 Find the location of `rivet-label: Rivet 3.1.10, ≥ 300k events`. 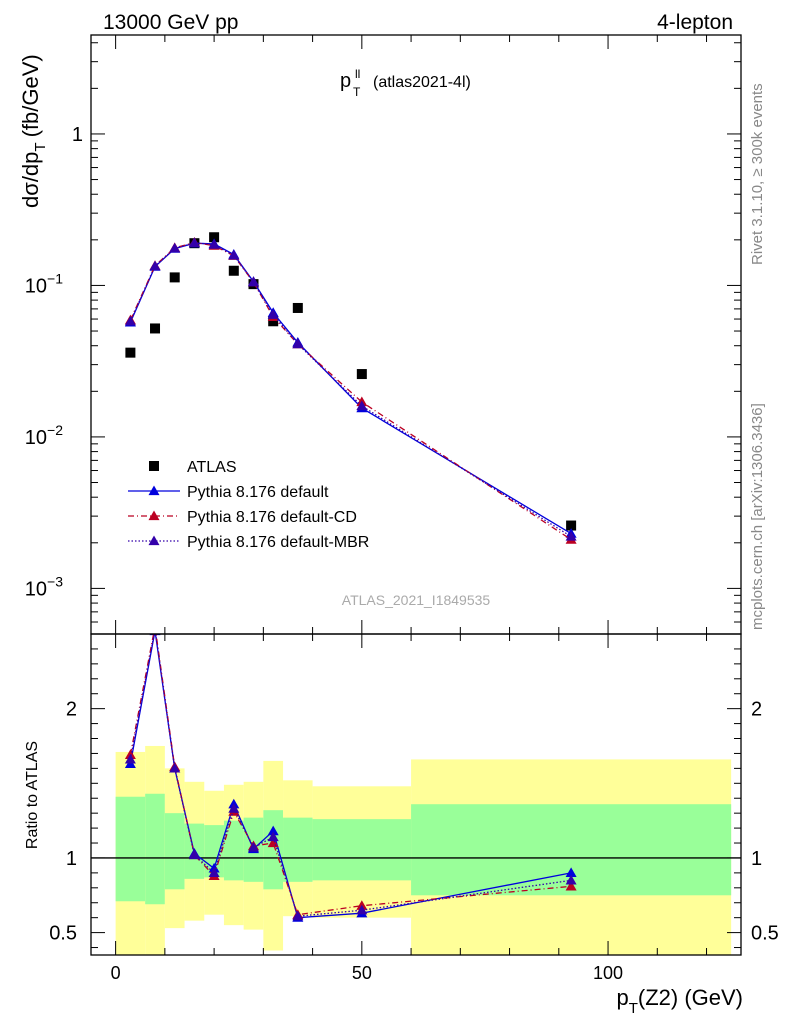

rivet-label: Rivet 3.1.10, ≥ 300k events is located at coordinates (757, 174).